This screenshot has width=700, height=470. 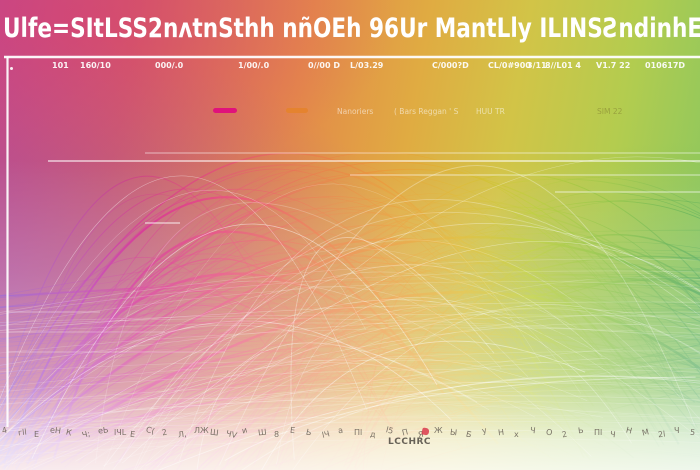 What do you see at coordinates (11, 68) in the screenshot?
I see `frame-corner-dot` at bounding box center [11, 68].